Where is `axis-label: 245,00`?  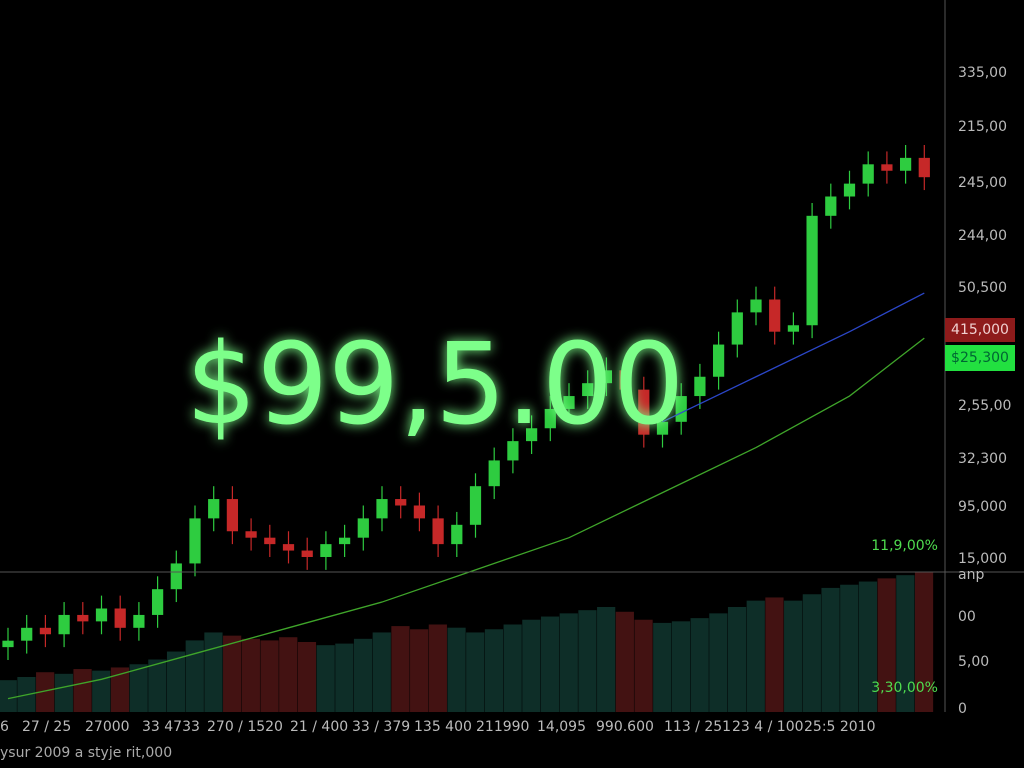
axis-label: 245,00 is located at coordinates (982, 183).